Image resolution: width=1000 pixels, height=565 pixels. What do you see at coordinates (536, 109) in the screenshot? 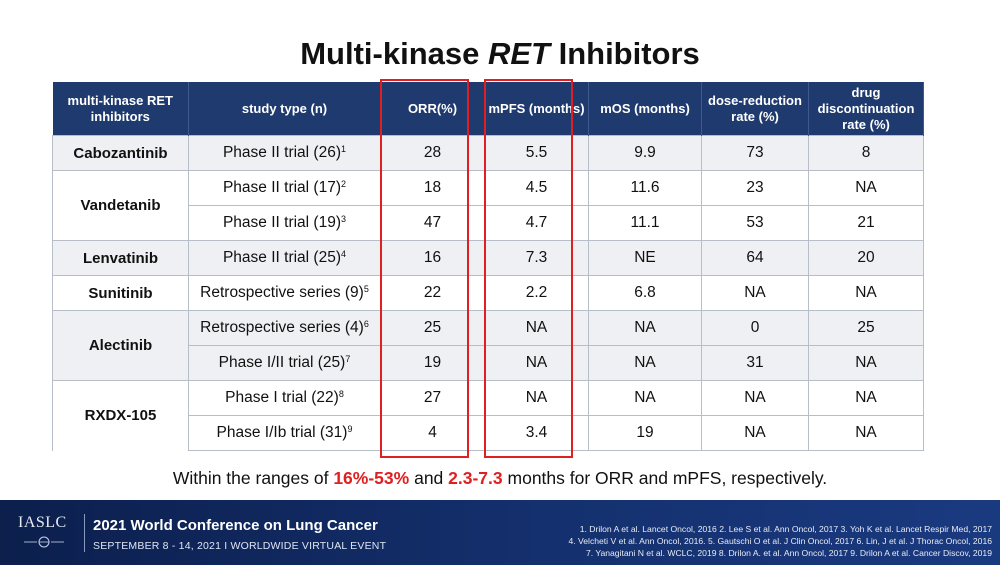
I see `header-mpfs: mPFS (months)` at bounding box center [536, 109].